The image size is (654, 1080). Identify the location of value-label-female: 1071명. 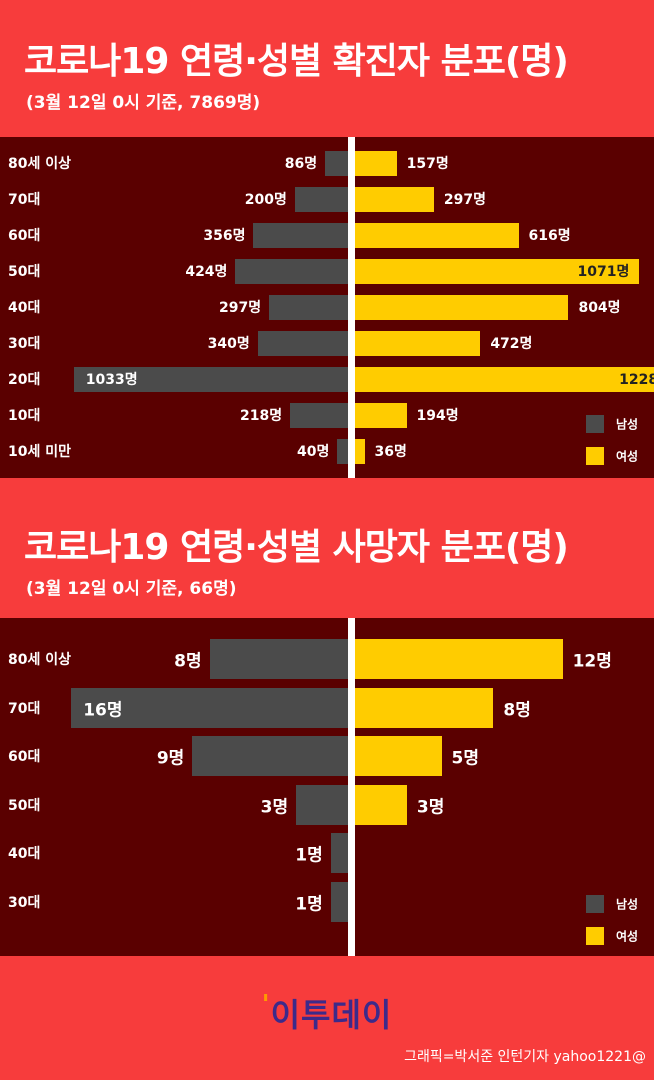
(603, 272).